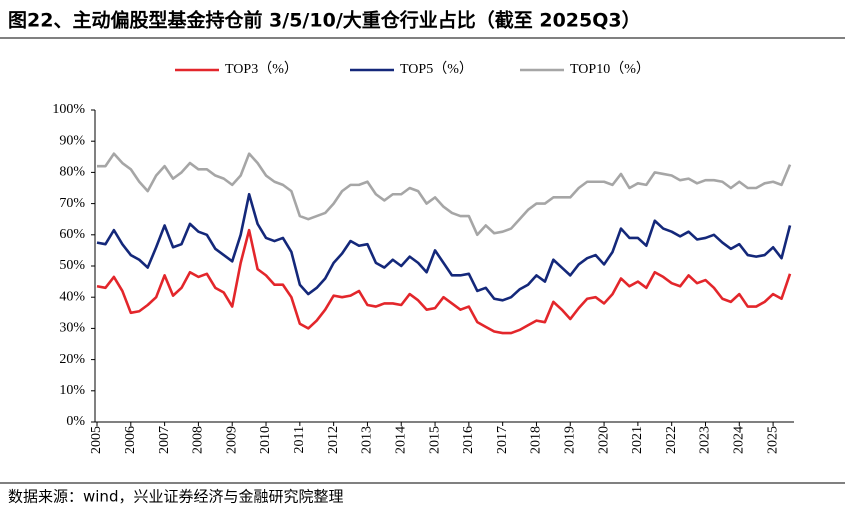 This screenshot has width=845, height=519. What do you see at coordinates (72, 390) in the screenshot?
I see `y-tick-label: 10%` at bounding box center [72, 390].